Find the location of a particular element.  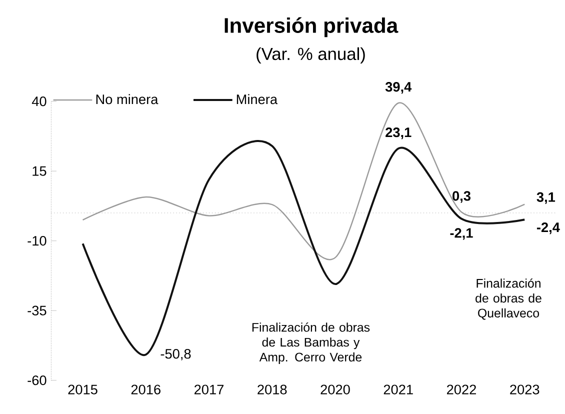

legend-label: Minera is located at coordinates (257, 99).